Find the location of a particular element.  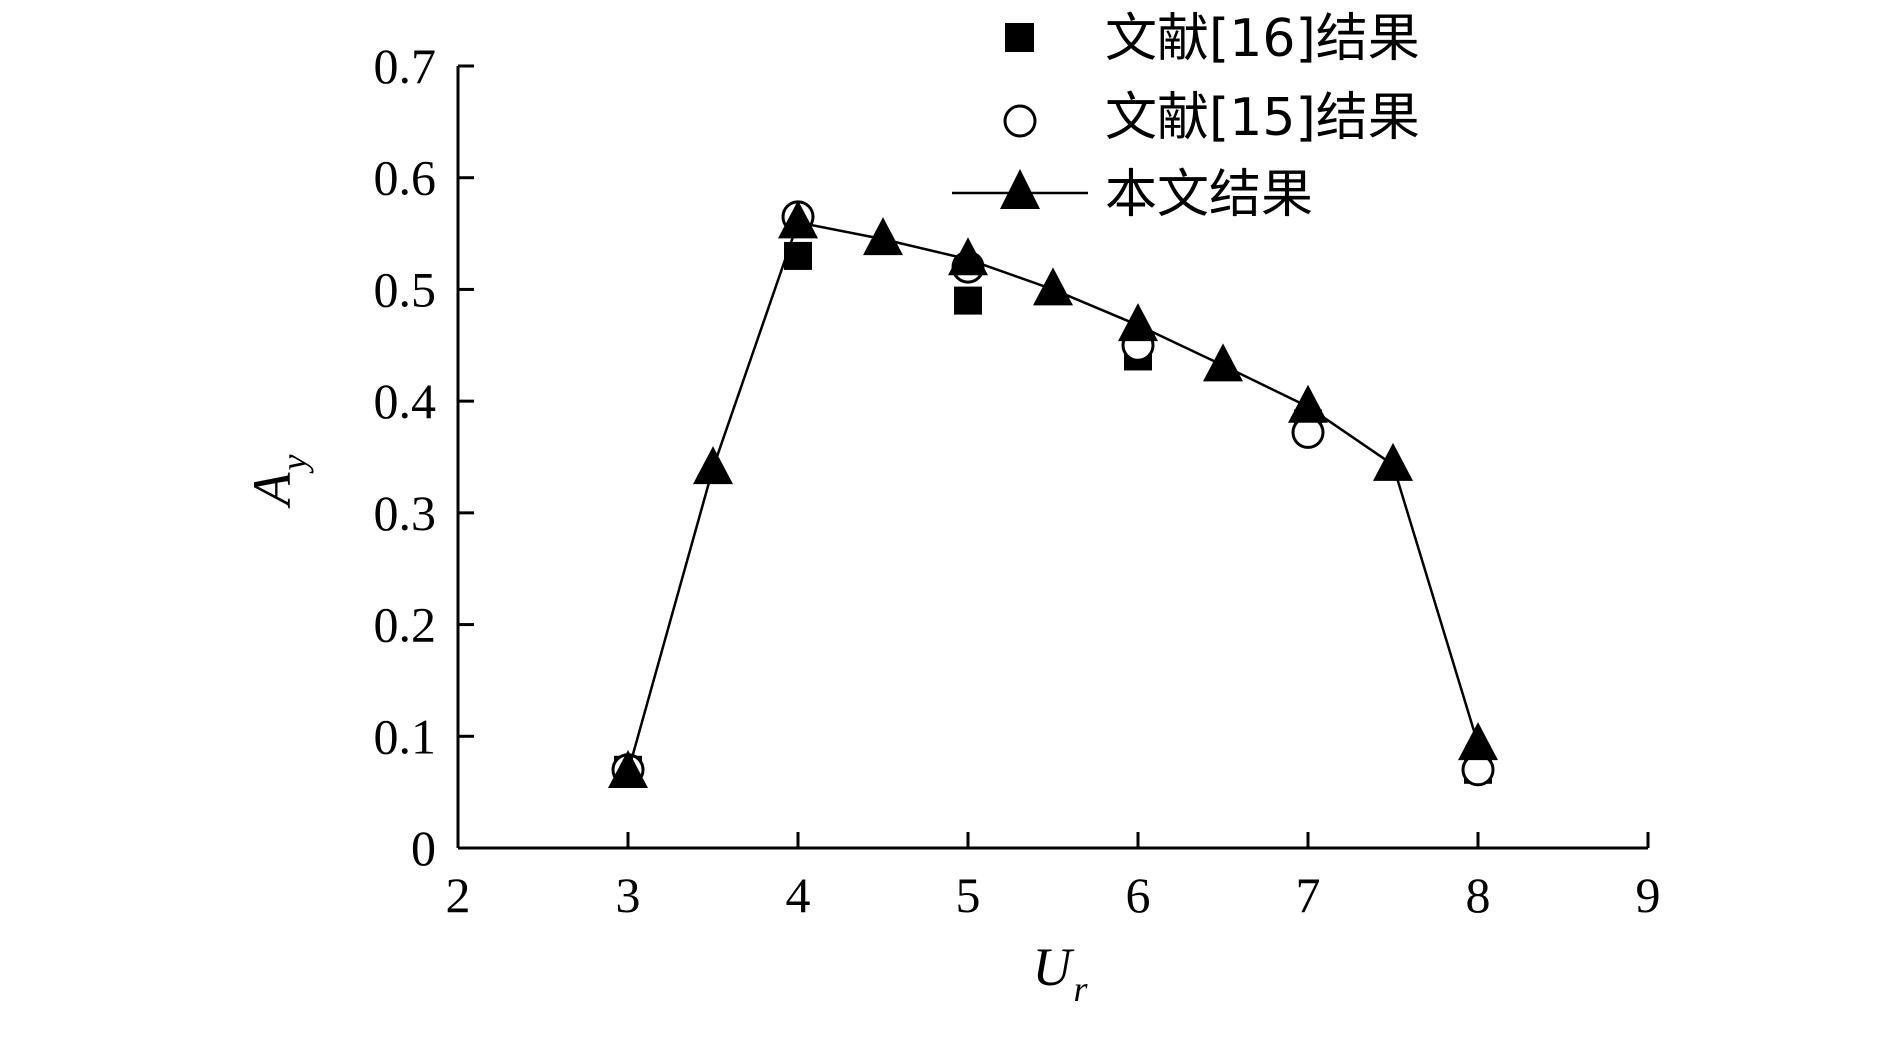

y-tick-label: 0.6 is located at coordinates (405, 178).